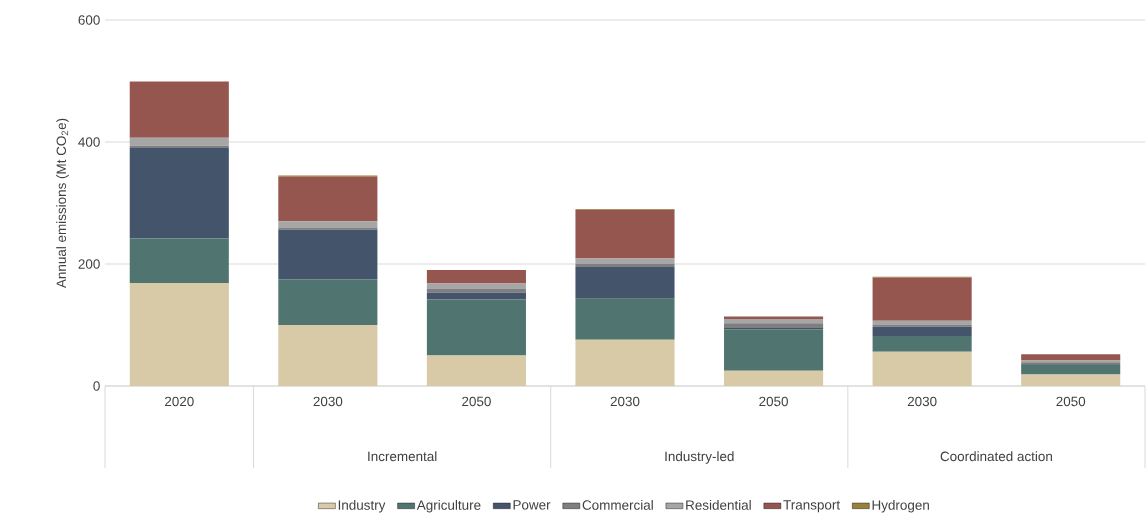 The image size is (1147, 517). What do you see at coordinates (718, 504) in the screenshot?
I see `legend-label: Residential` at bounding box center [718, 504].